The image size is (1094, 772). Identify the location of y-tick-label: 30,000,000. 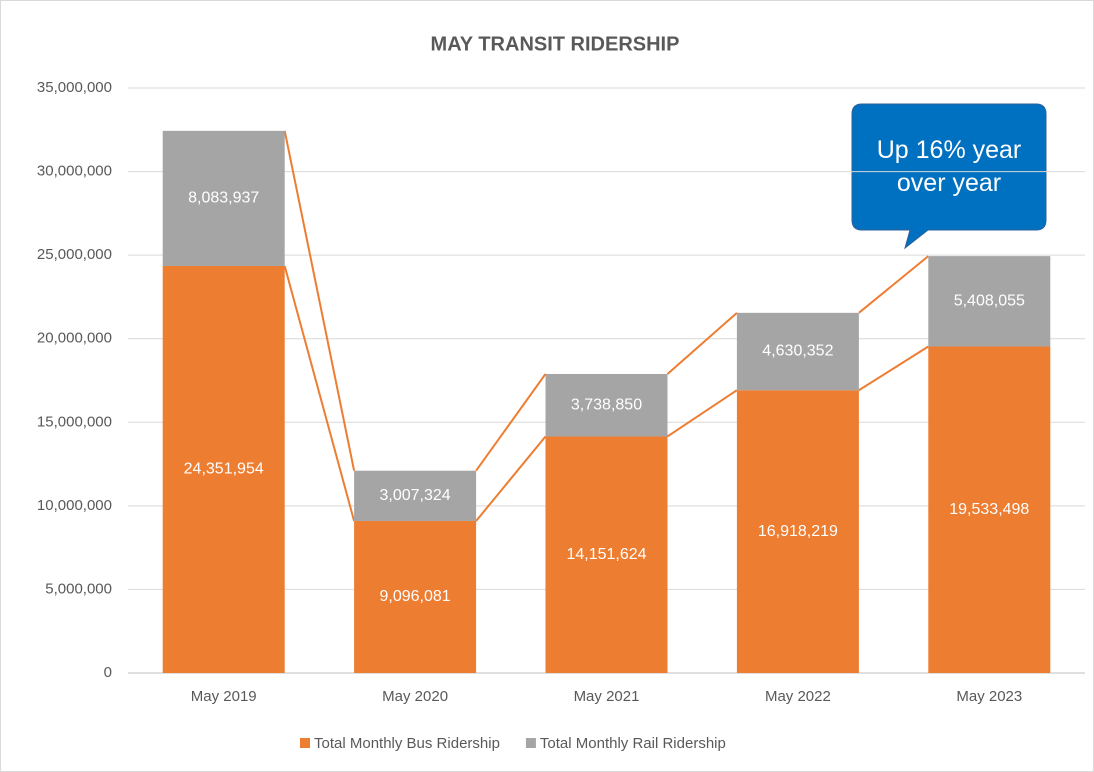
(74, 171).